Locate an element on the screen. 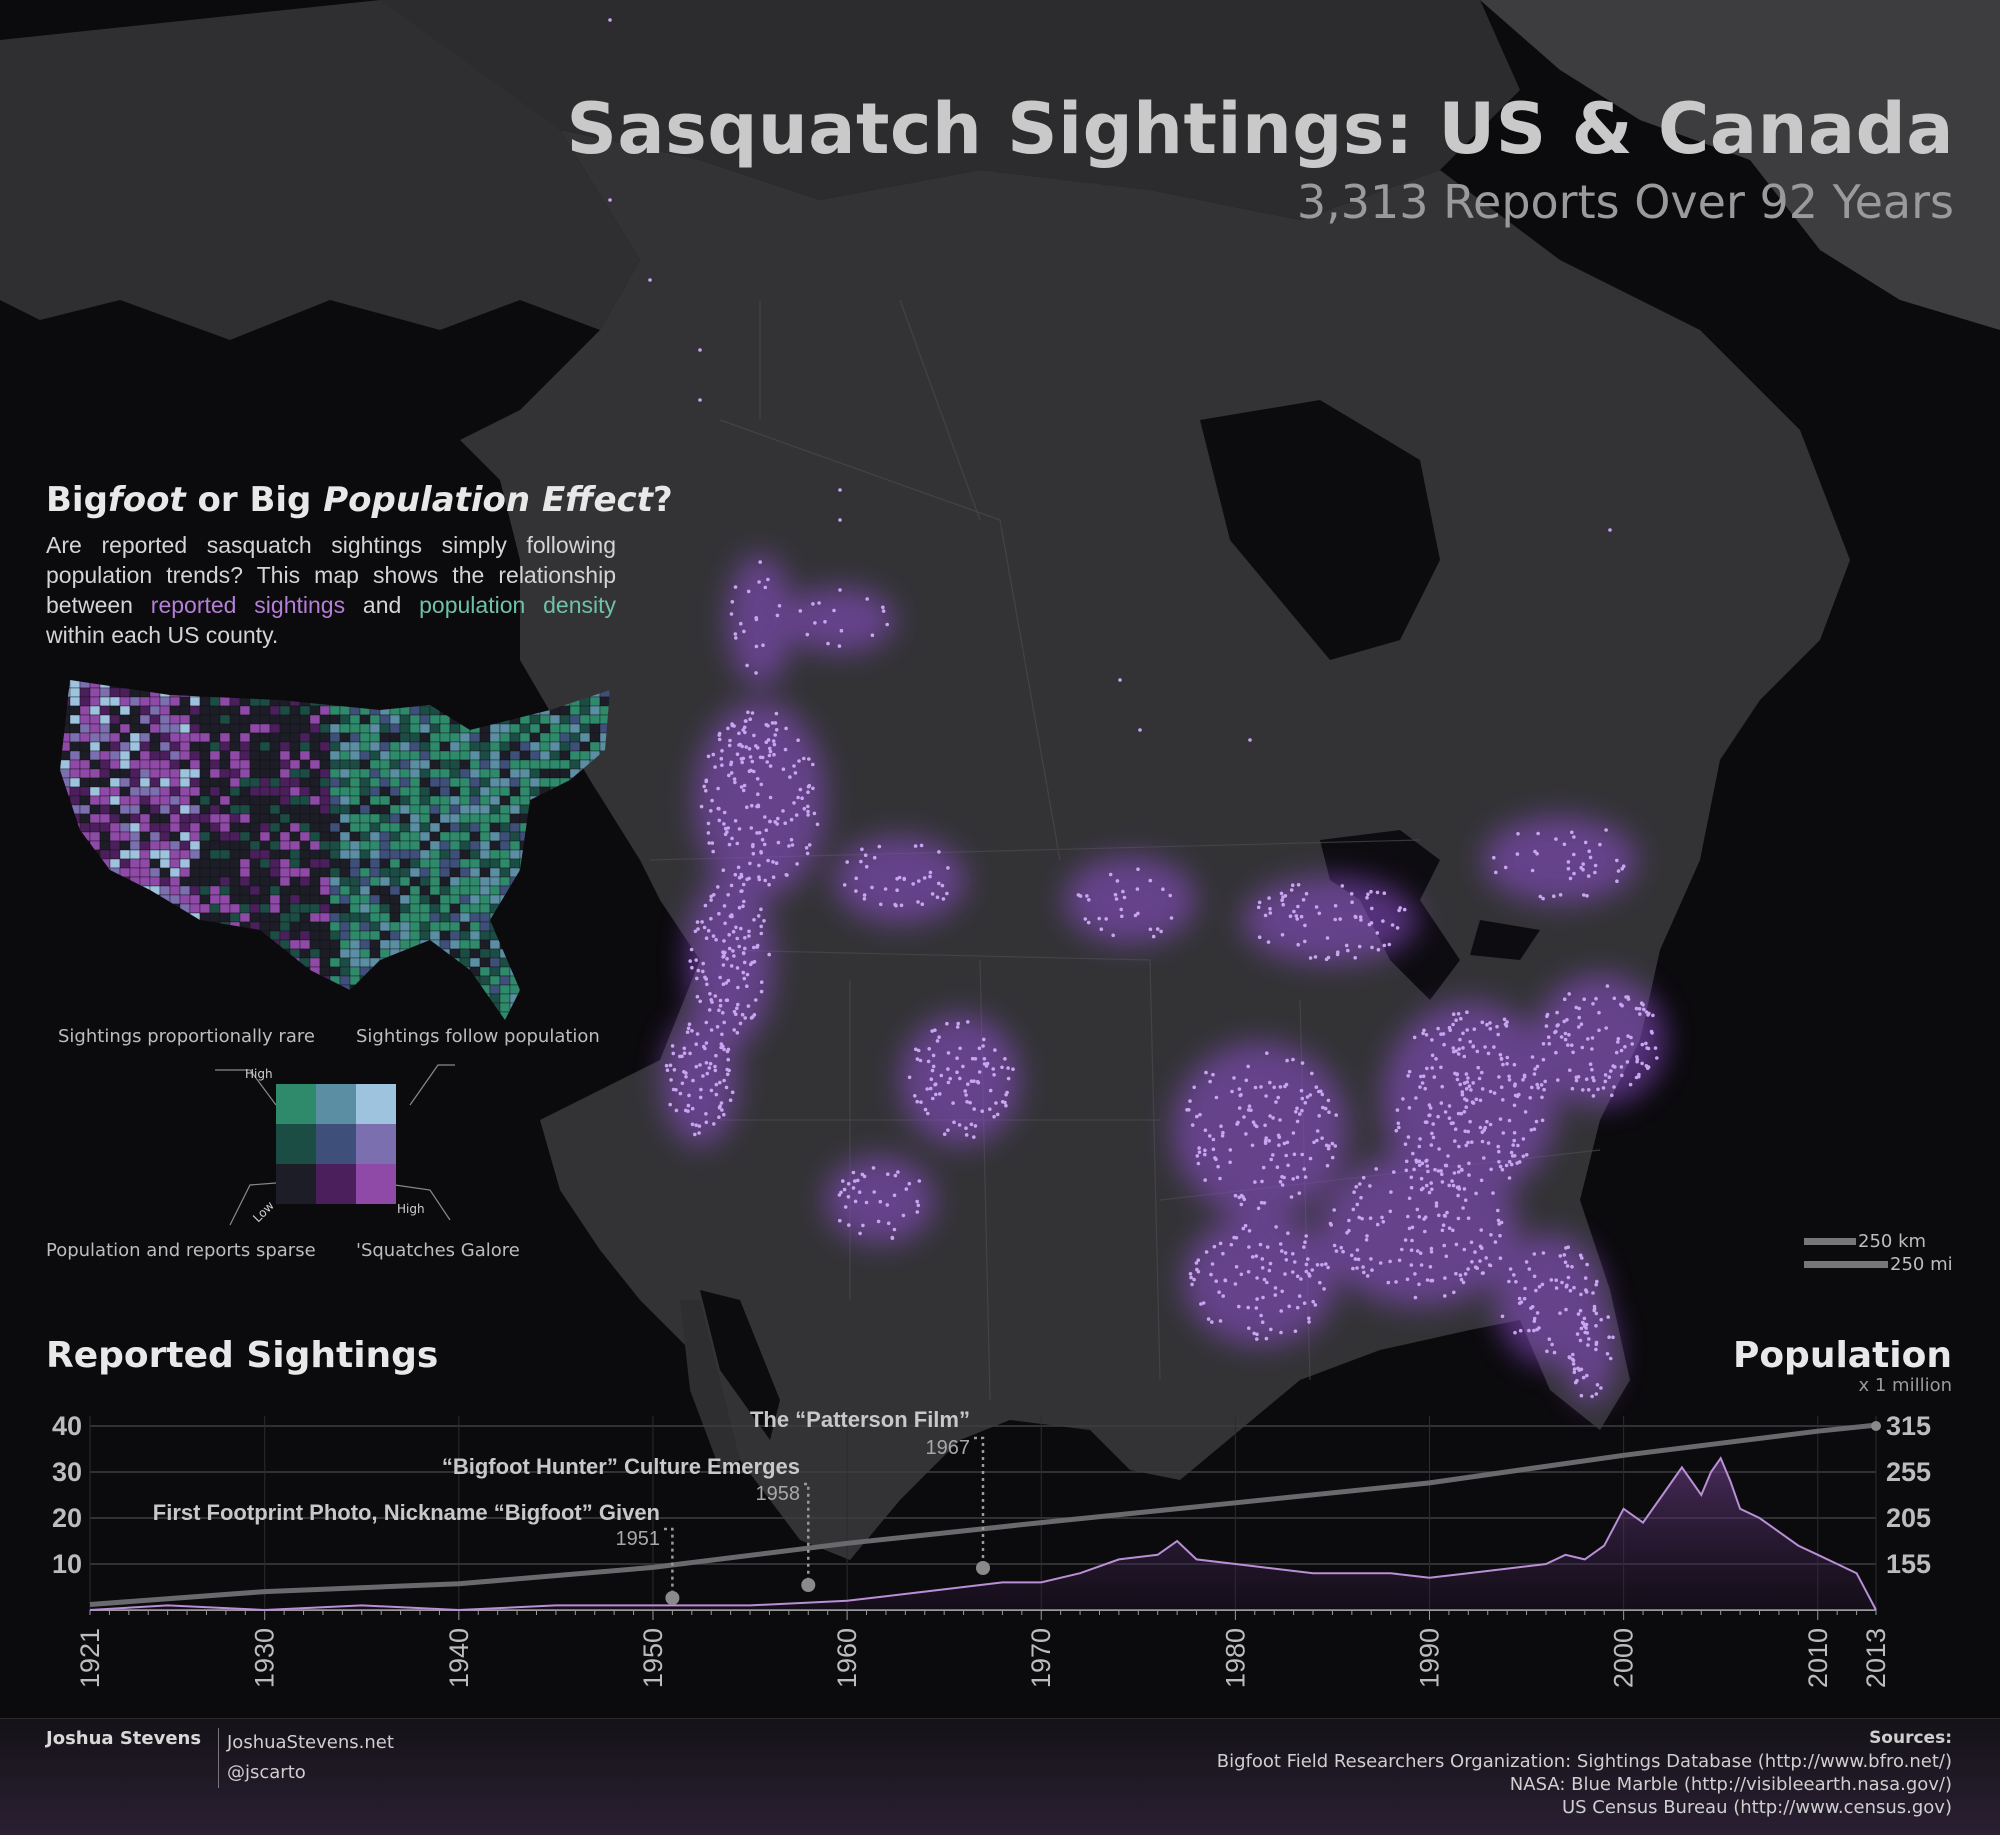 This screenshot has height=1835, width=2000. author-website: JoshuaStevens.net is located at coordinates (310, 1742).